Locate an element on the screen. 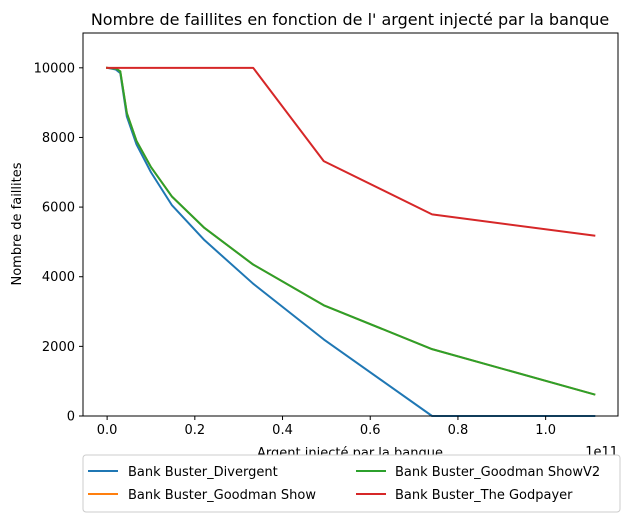  y-axis-label: Nombre de faillites is located at coordinates (17, 223).